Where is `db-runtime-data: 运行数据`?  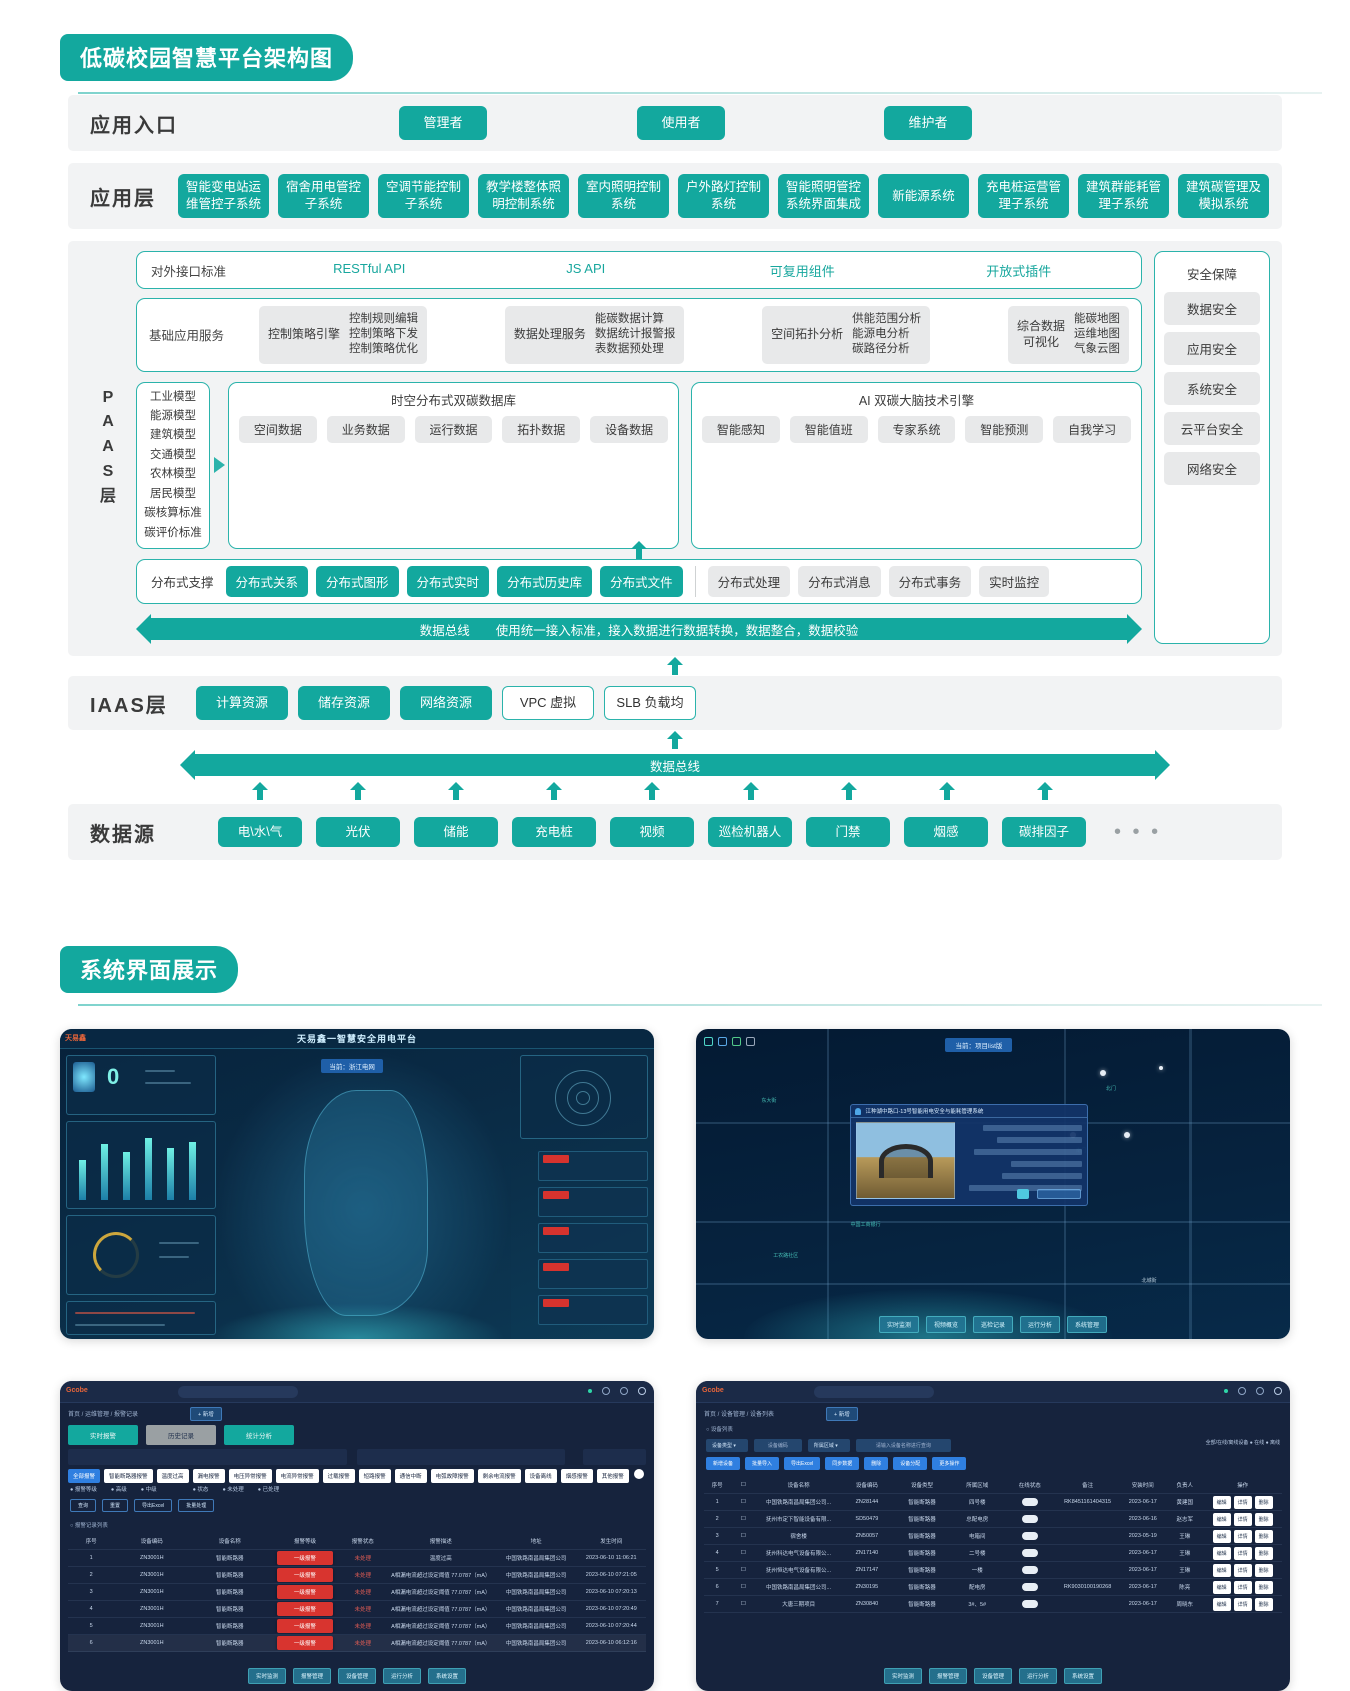 db-runtime-data: 运行数据 is located at coordinates (453, 429).